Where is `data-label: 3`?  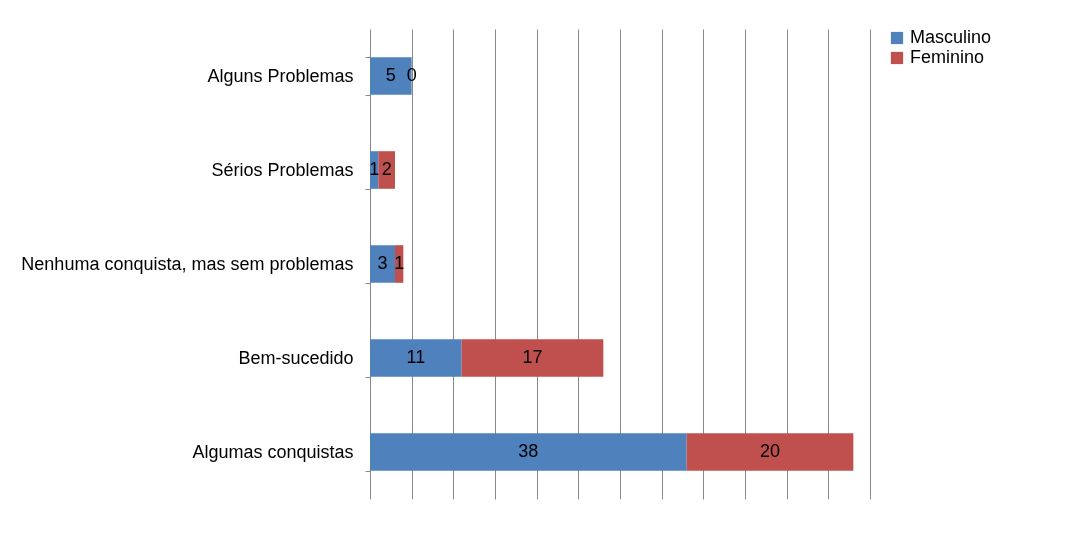 data-label: 3 is located at coordinates (382, 263).